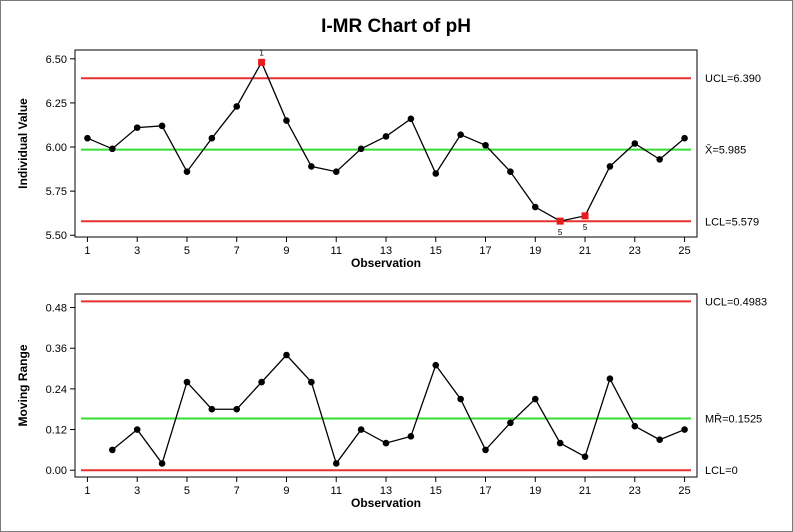 The image size is (793, 532). I want to click on y-tick-label: 0.00, so click(56, 471).